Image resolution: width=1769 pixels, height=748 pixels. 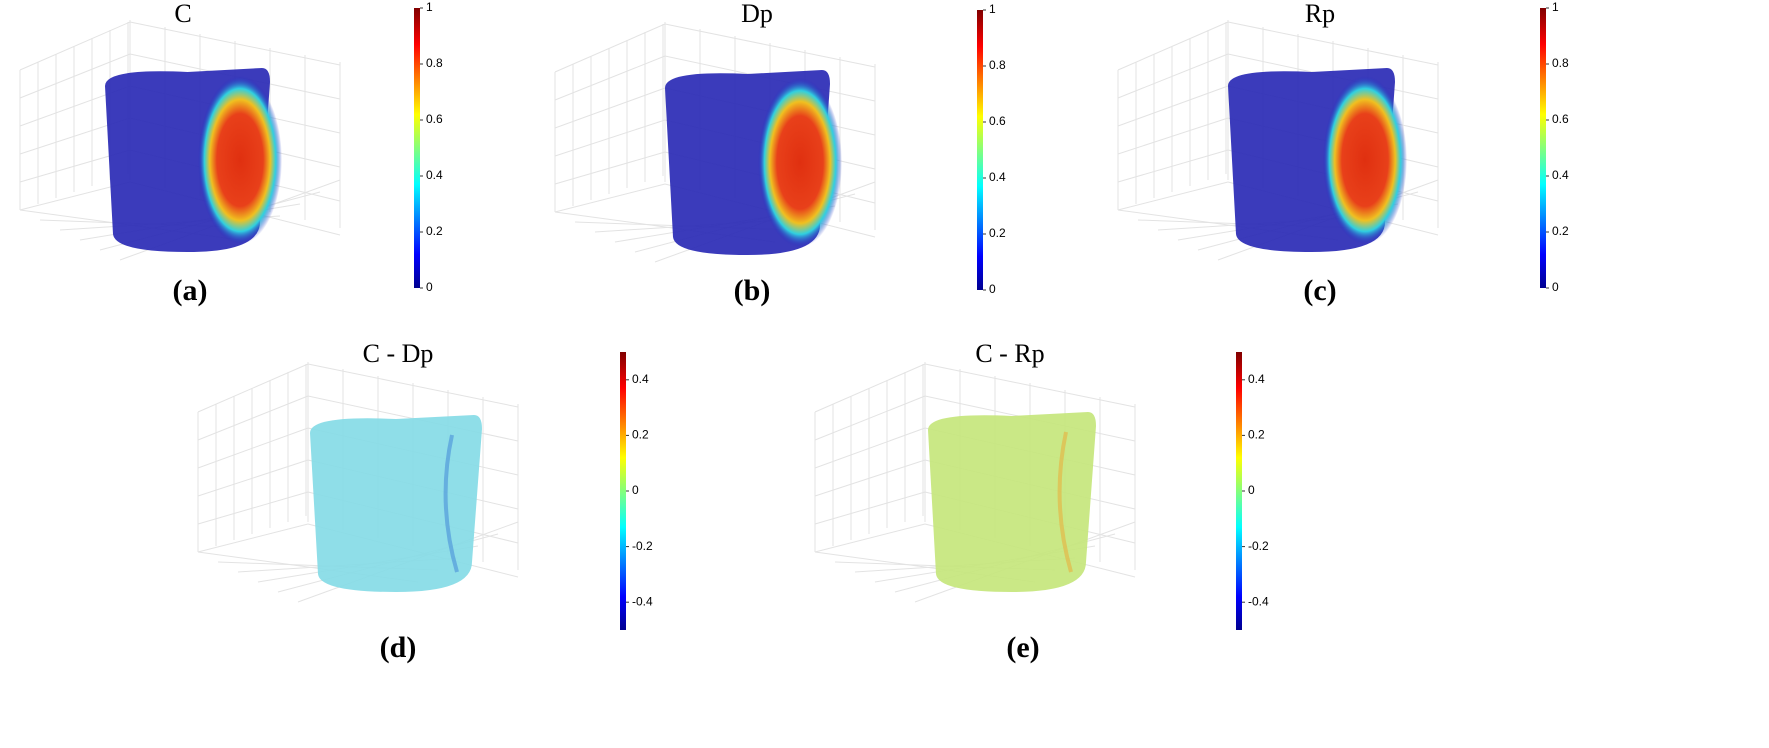 I want to click on panel-title: C, so click(x=182, y=14).